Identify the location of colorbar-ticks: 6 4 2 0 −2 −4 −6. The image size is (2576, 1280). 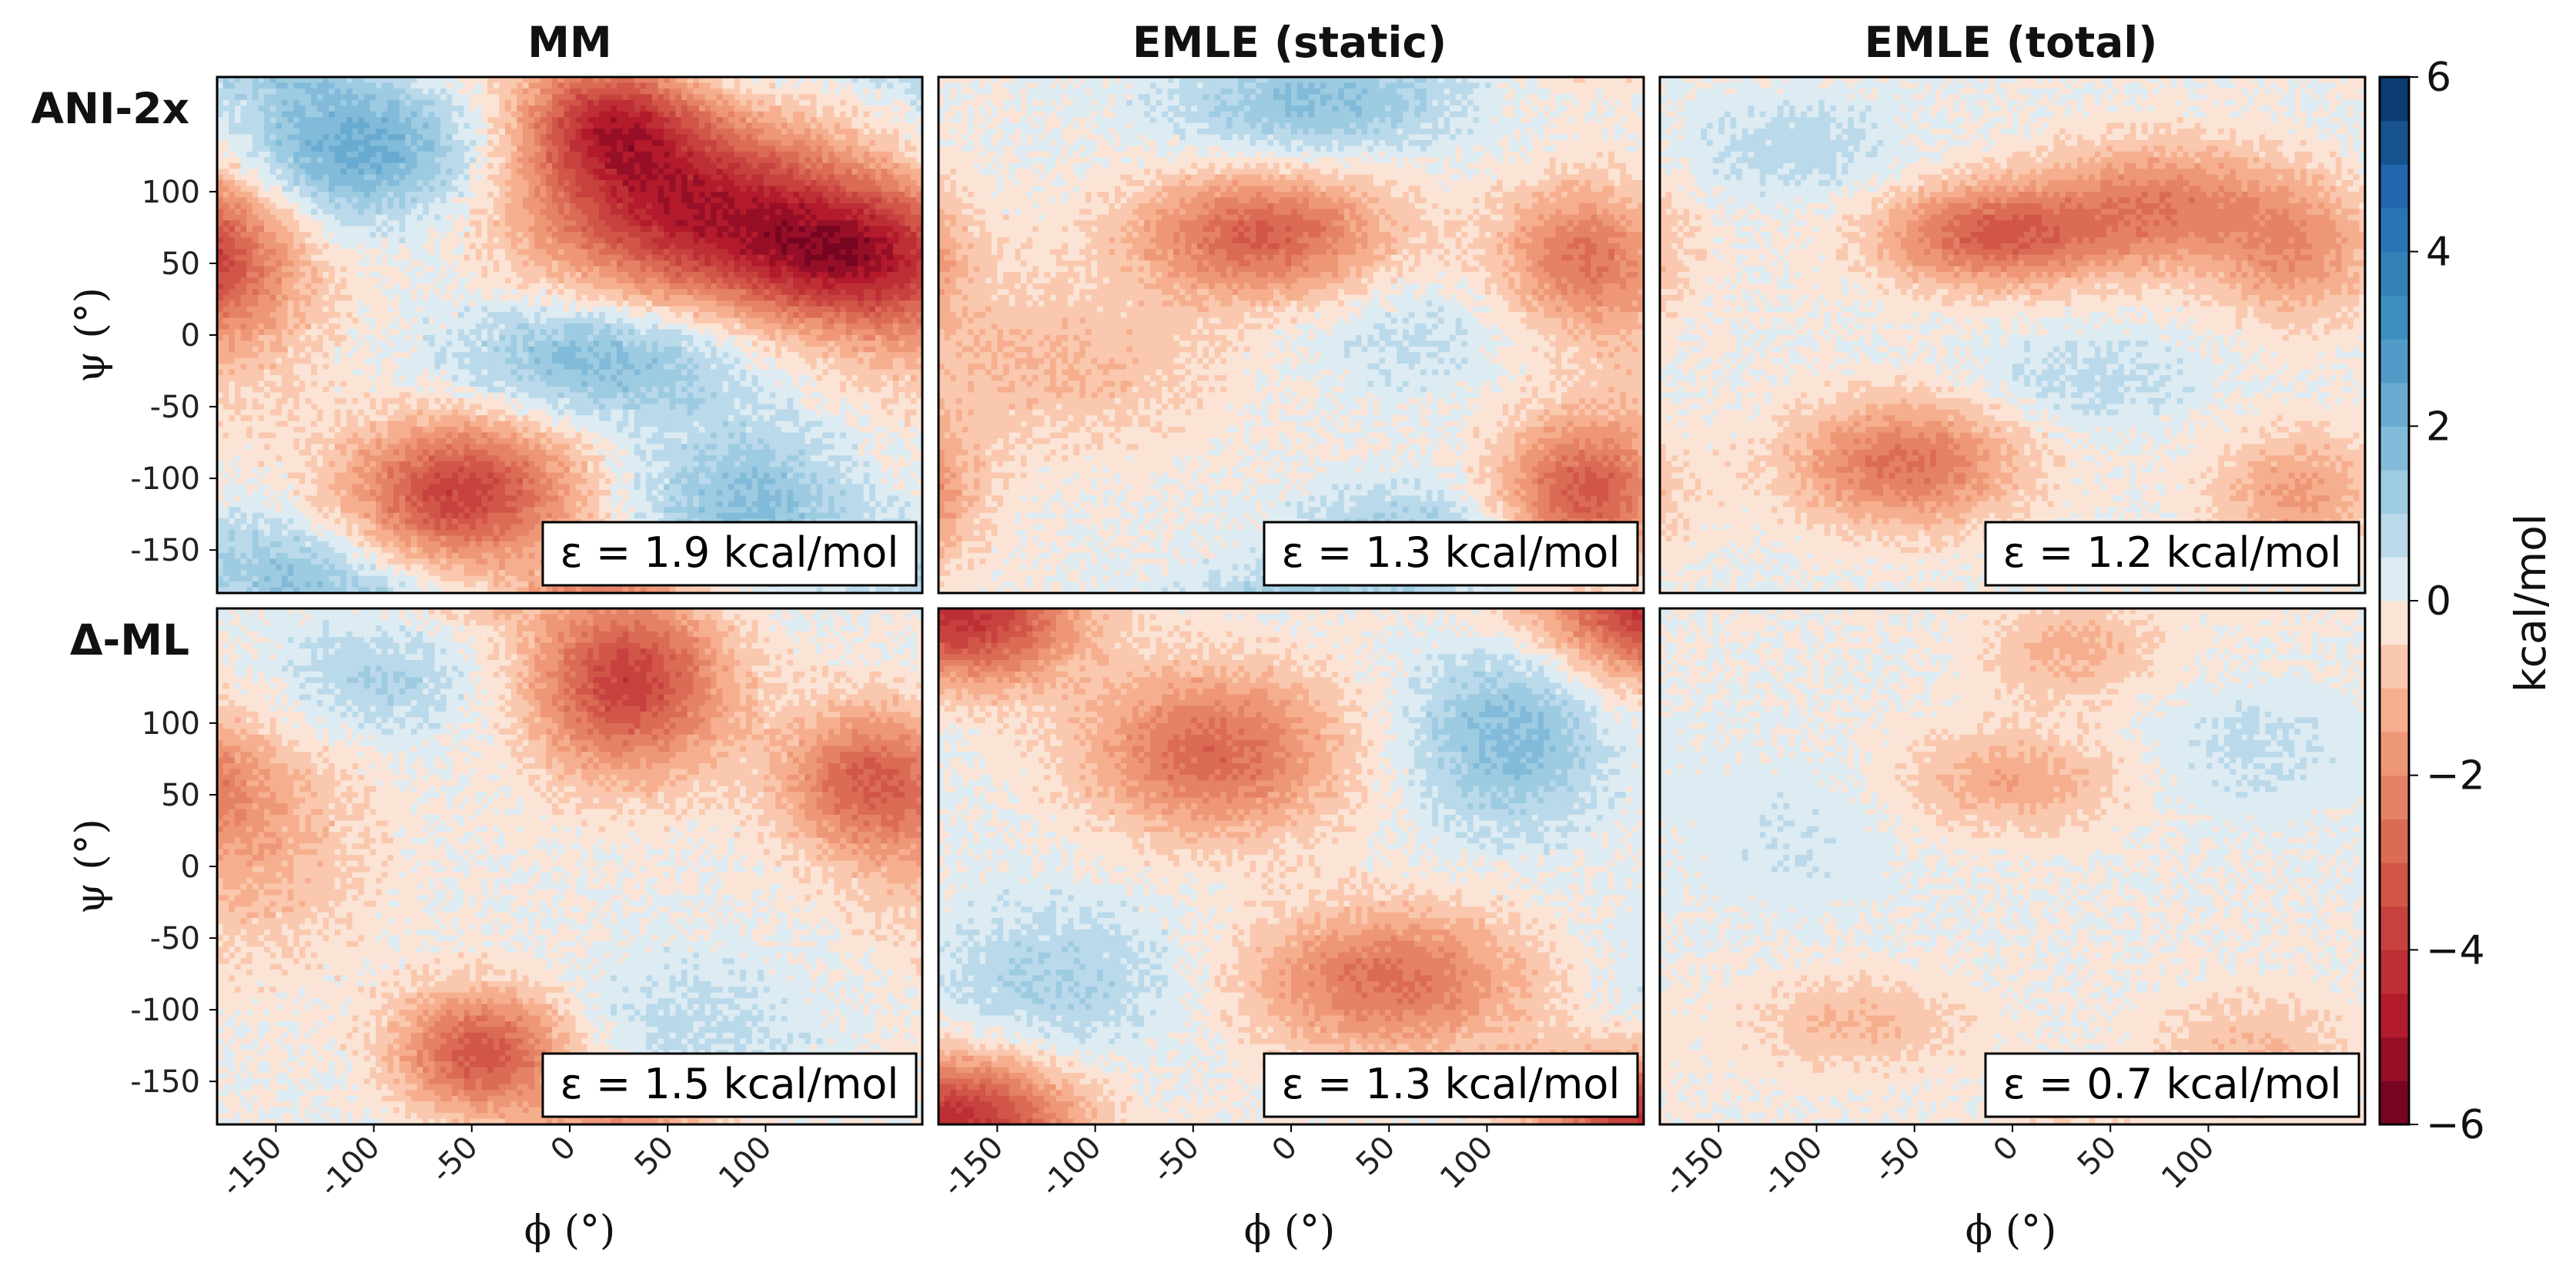
(2447, 601).